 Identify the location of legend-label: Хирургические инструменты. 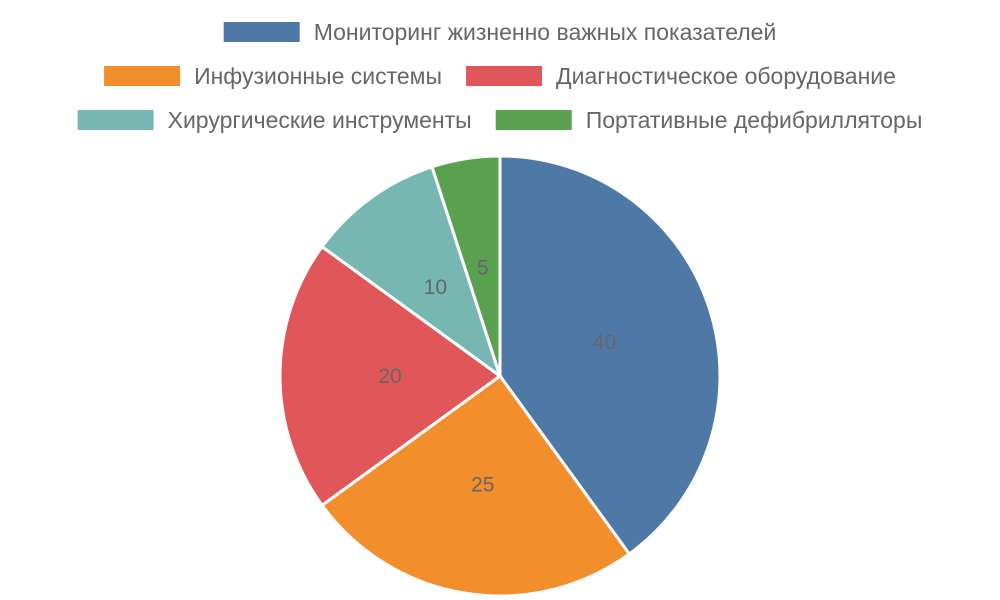
(320, 120).